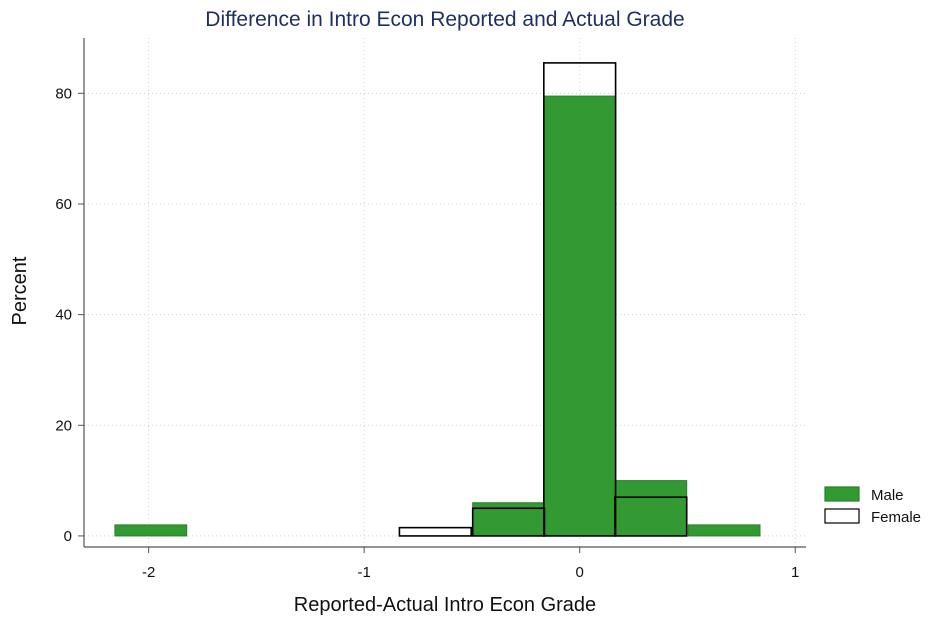  What do you see at coordinates (445, 605) in the screenshot?
I see `x-axis-title: Reported-Actual Intro Econ Grade` at bounding box center [445, 605].